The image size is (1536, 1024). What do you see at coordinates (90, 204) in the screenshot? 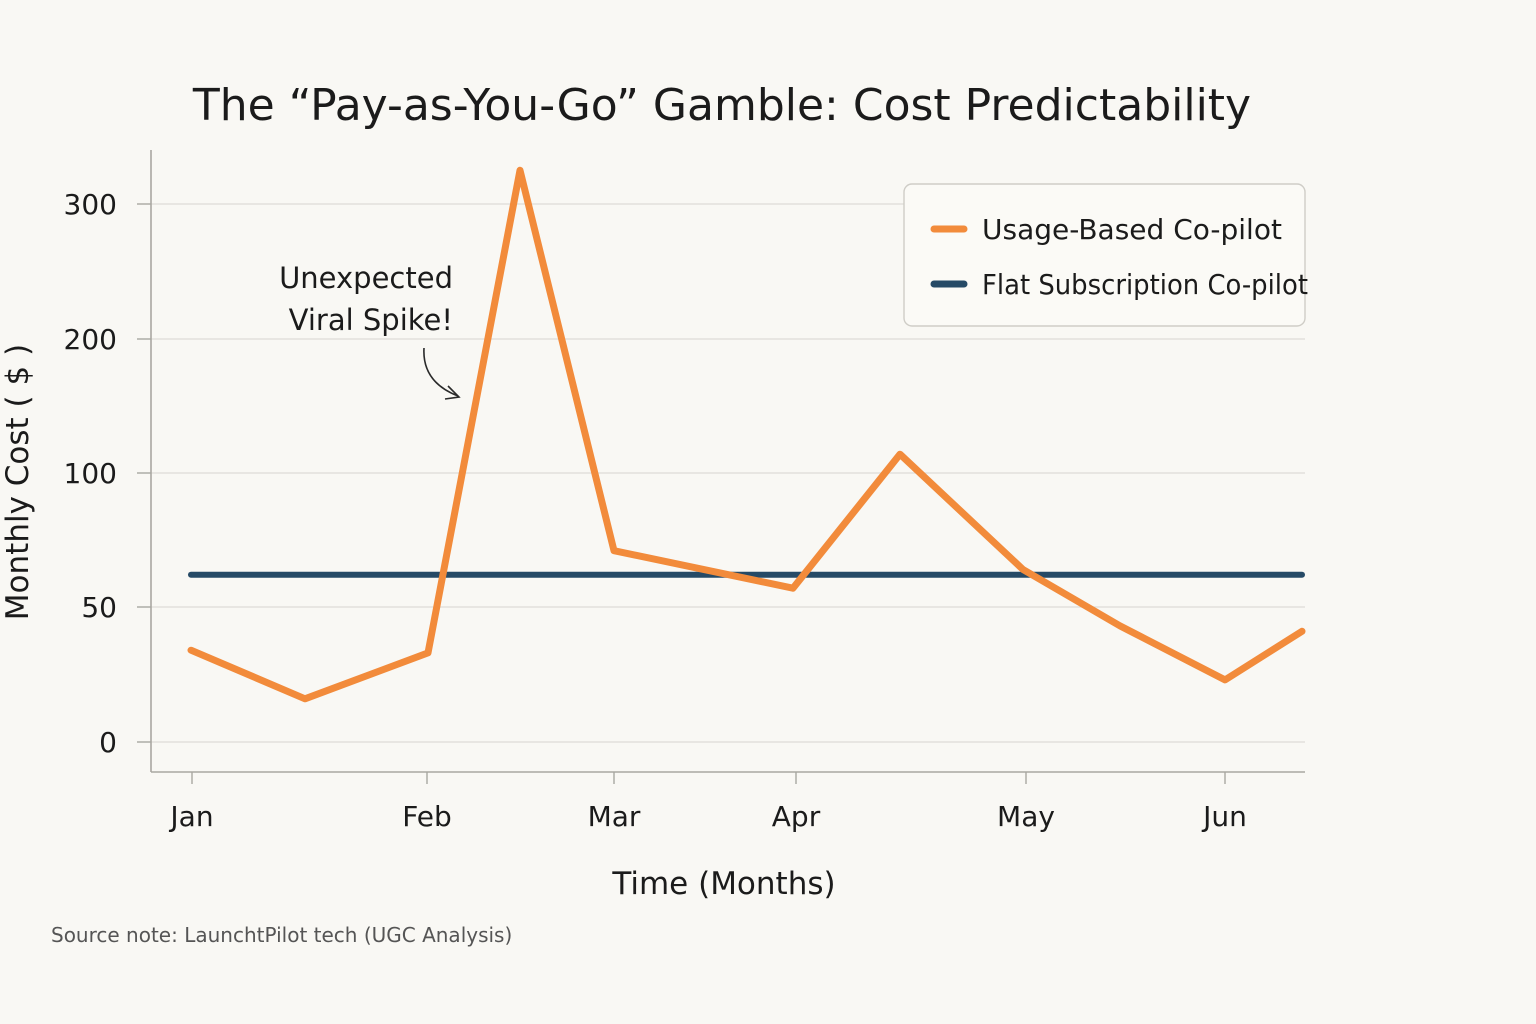
I see `y-tick-label-300: 300` at bounding box center [90, 204].